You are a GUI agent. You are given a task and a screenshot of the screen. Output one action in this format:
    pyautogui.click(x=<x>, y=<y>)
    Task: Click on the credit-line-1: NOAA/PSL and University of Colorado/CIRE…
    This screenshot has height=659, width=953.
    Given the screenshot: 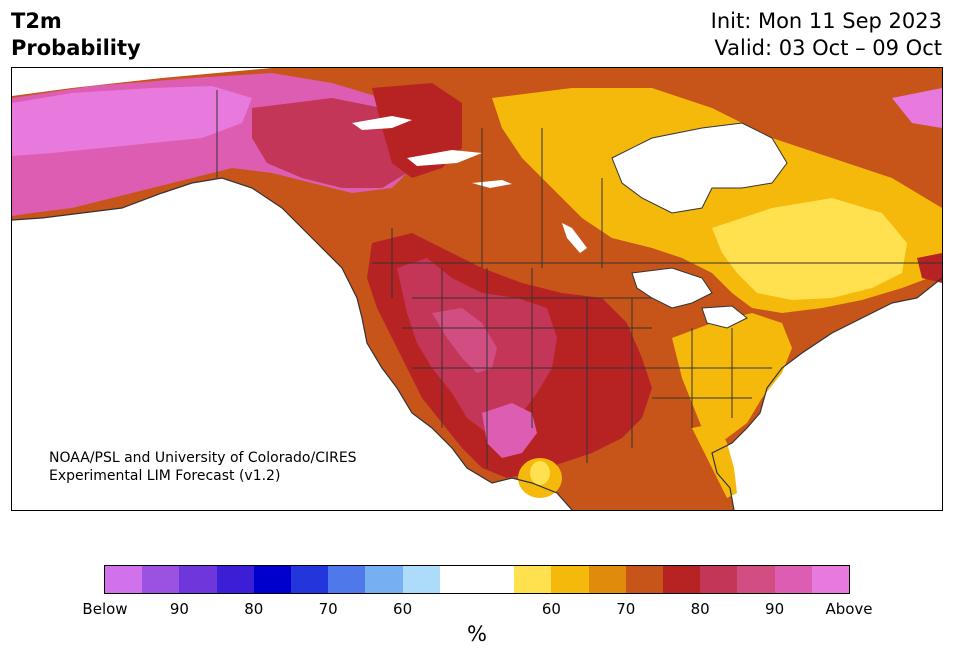 What is the action you would take?
    pyautogui.click(x=203, y=458)
    